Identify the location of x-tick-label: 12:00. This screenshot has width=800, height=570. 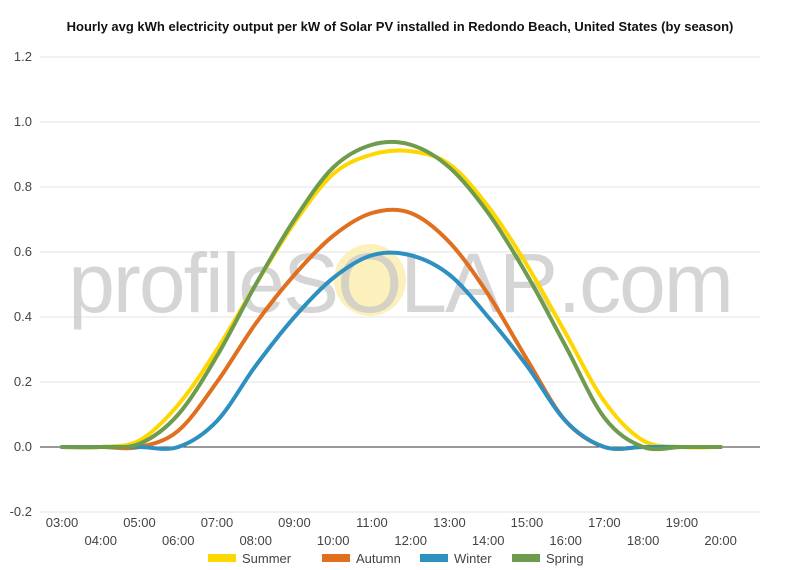
(410, 540).